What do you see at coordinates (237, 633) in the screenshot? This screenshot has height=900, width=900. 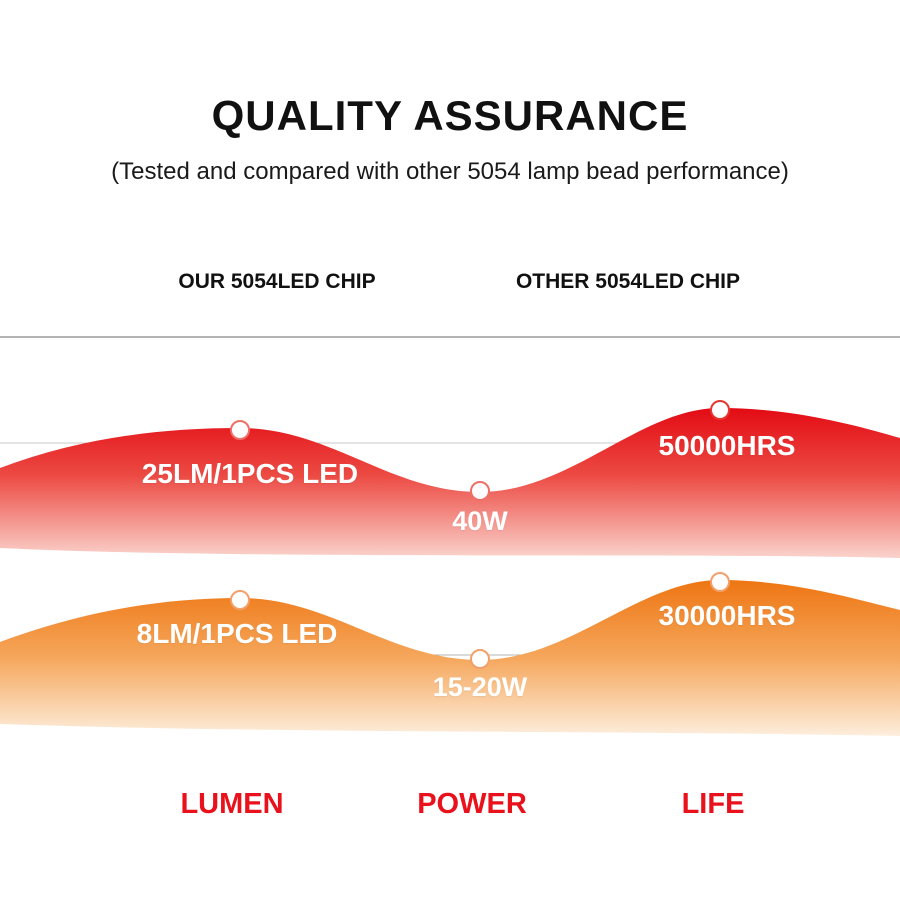 I see `other-lumen-value: 8LM/1PCS LED` at bounding box center [237, 633].